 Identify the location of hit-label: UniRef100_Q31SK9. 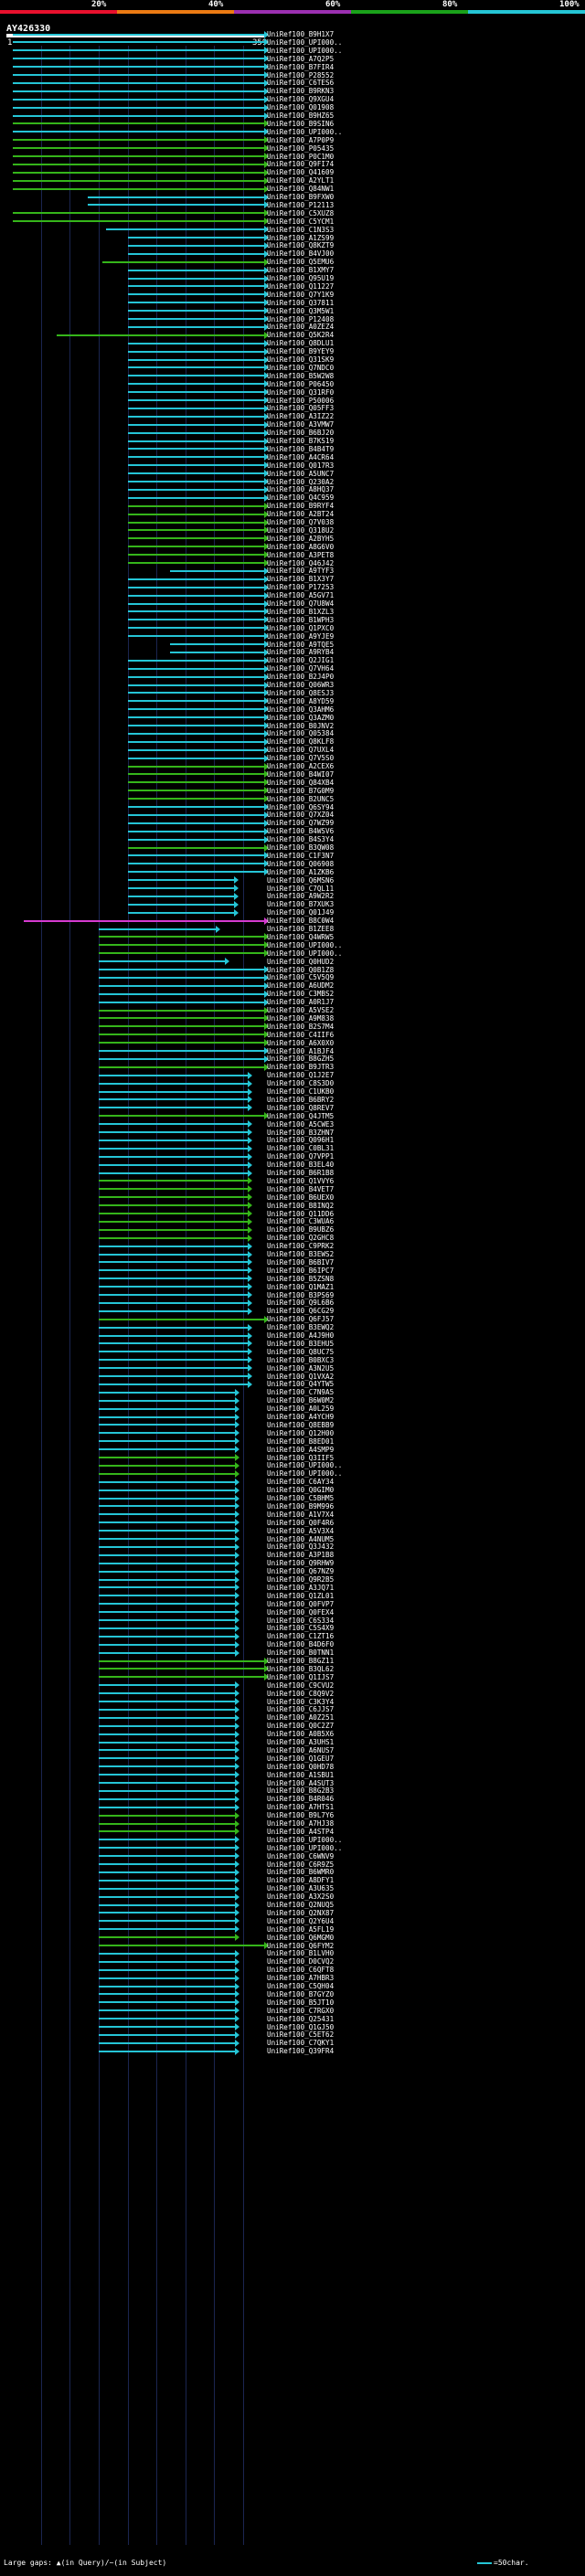
(301, 359).